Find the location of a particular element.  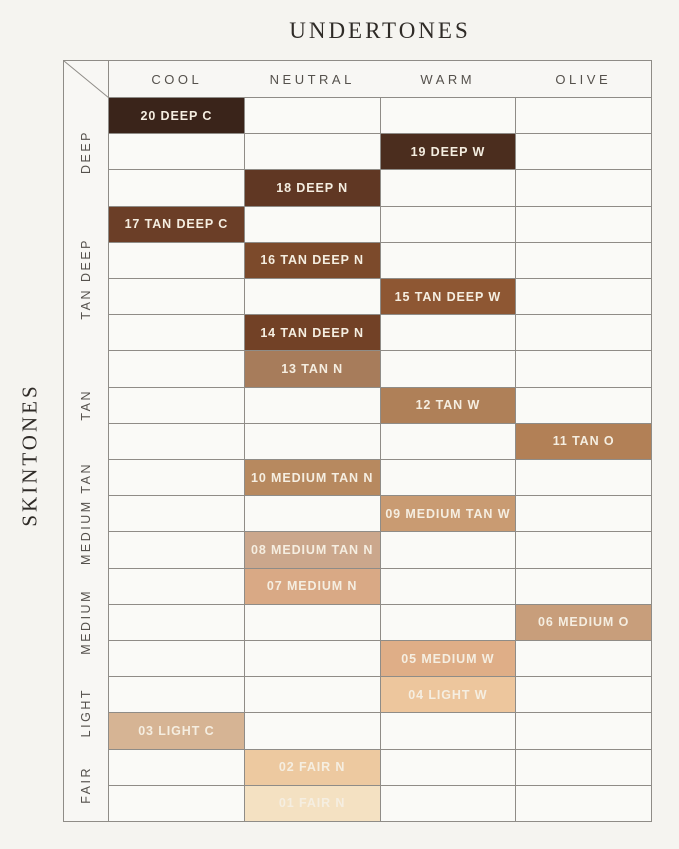

column-header-neutral: NEUTRAL is located at coordinates (312, 79).